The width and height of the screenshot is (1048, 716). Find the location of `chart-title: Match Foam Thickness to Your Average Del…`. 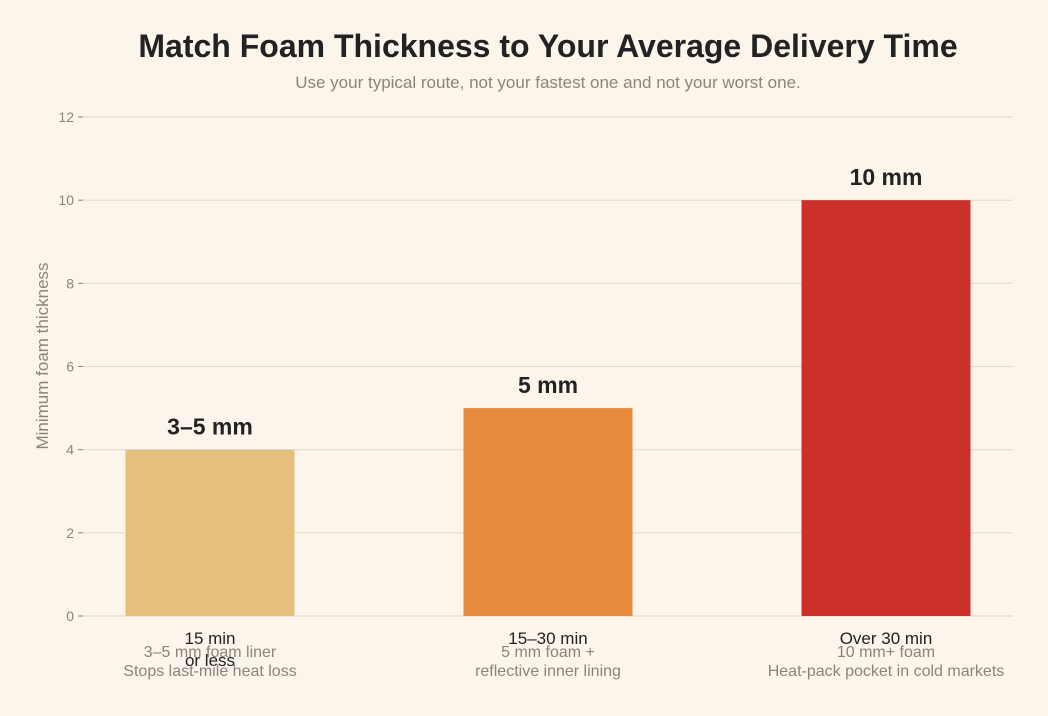

chart-title: Match Foam Thickness to Your Average Del… is located at coordinates (548, 46).